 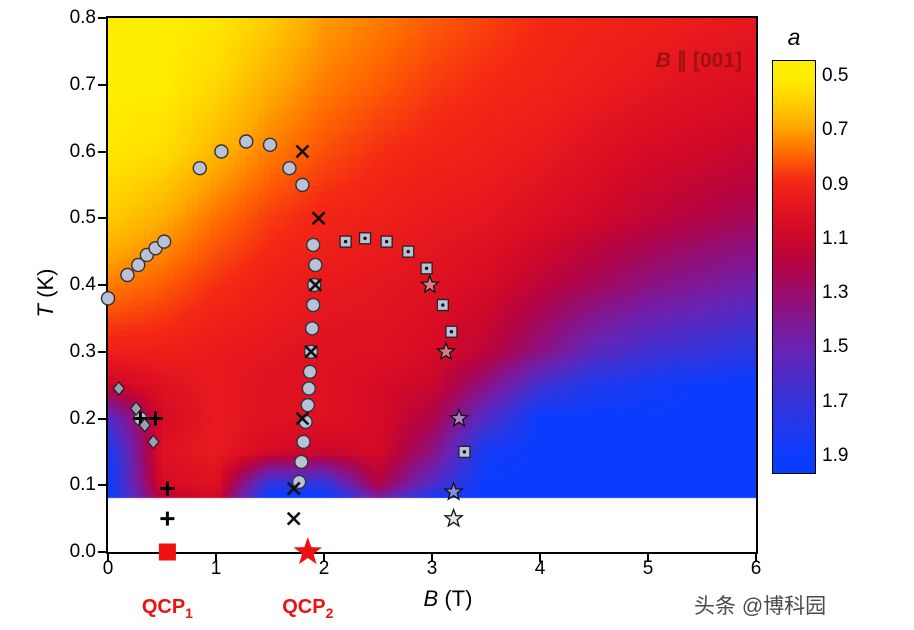 What do you see at coordinates (540, 568) in the screenshot?
I see `x-tick-label: 4` at bounding box center [540, 568].